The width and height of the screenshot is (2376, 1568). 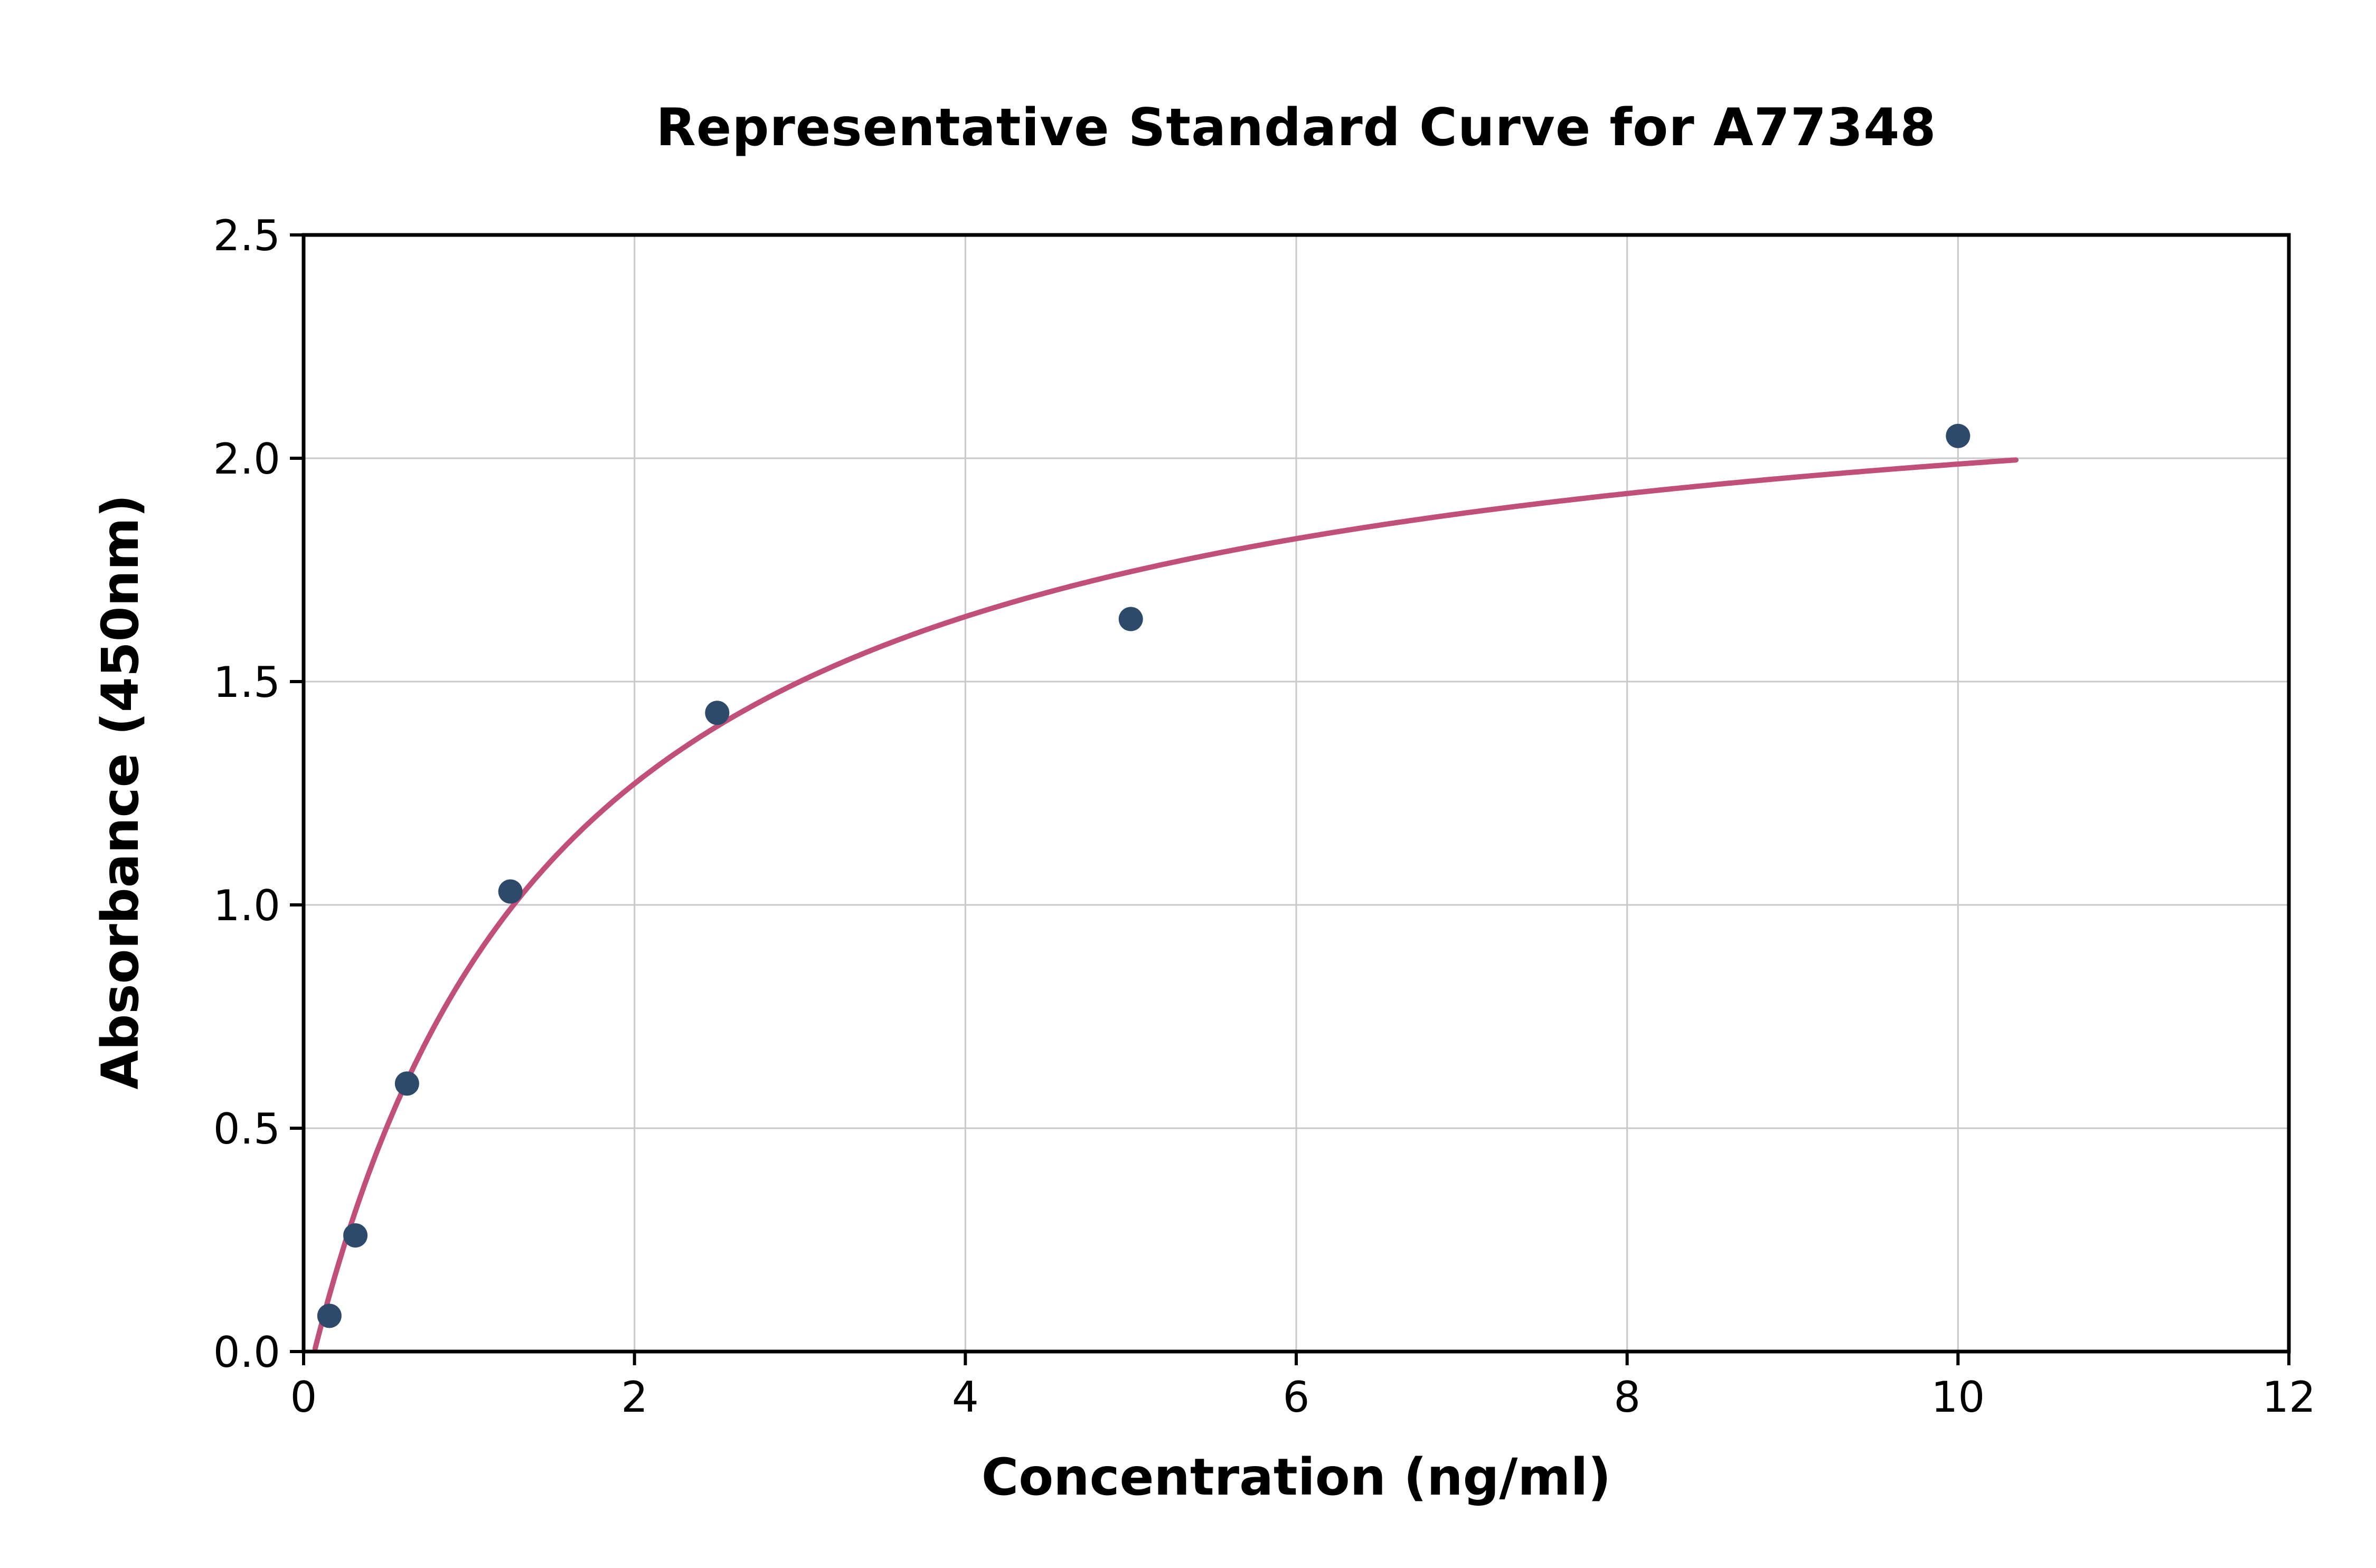 What do you see at coordinates (1627, 1397) in the screenshot?
I see `x-tick-label: 8` at bounding box center [1627, 1397].